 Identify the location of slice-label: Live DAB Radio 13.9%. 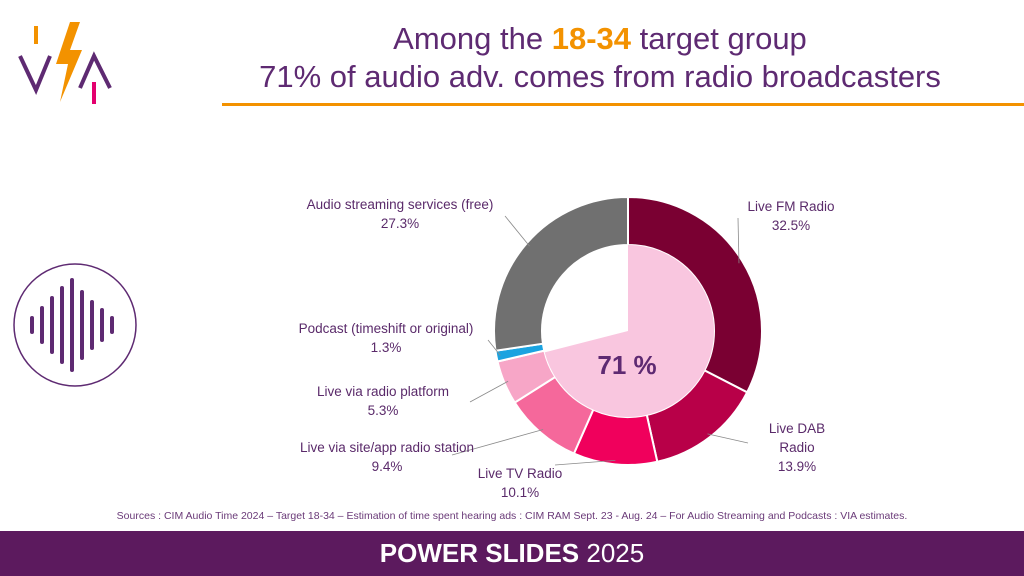
(797, 447).